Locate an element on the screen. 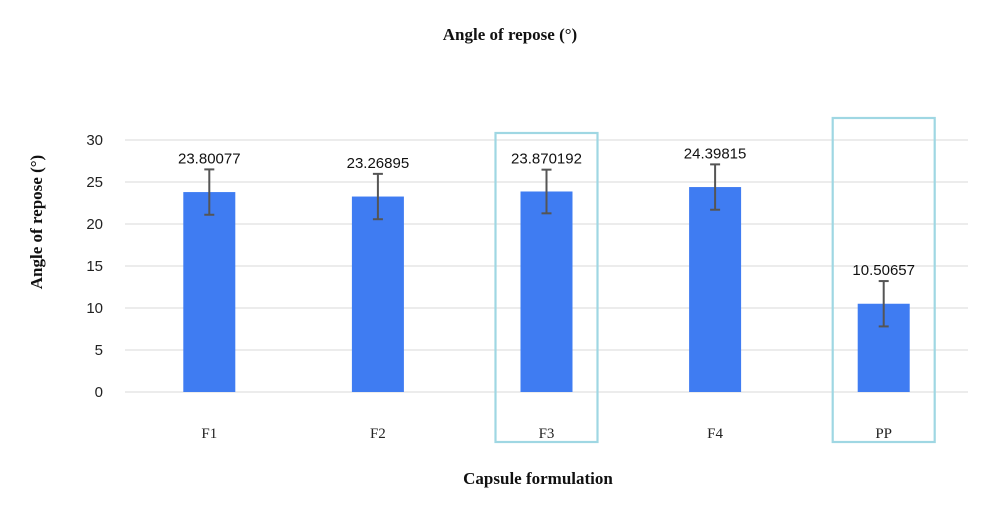 This screenshot has width=1000, height=508. y-tick-label: 30 is located at coordinates (94, 140).